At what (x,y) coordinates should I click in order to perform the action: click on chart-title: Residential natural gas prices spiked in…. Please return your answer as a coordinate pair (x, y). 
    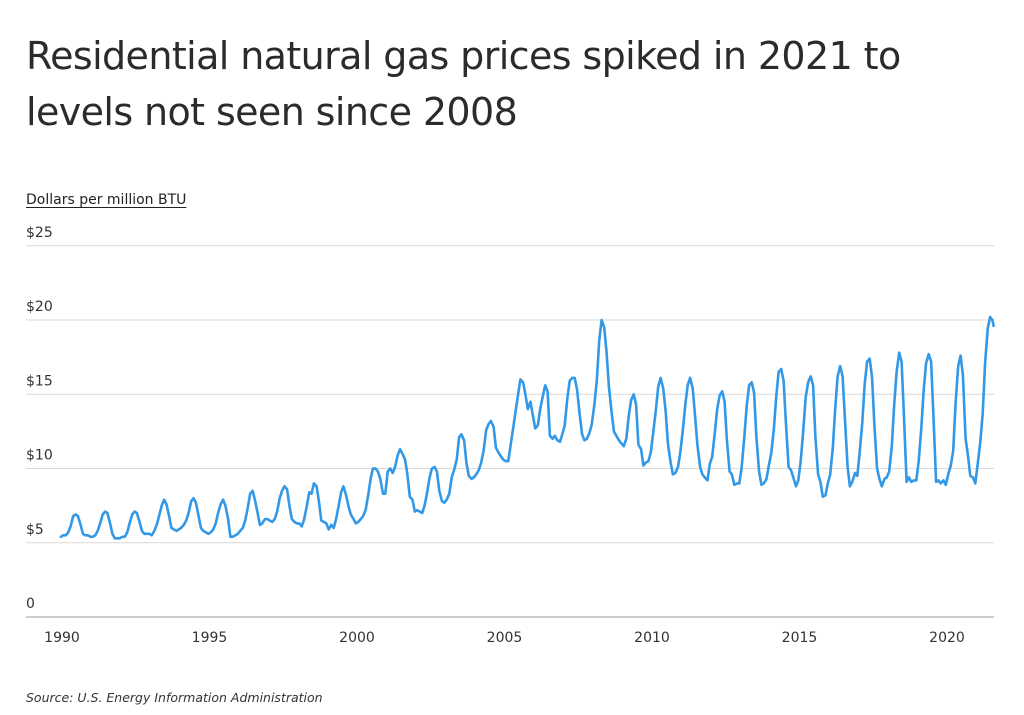
    Looking at the image, I should click on (463, 84).